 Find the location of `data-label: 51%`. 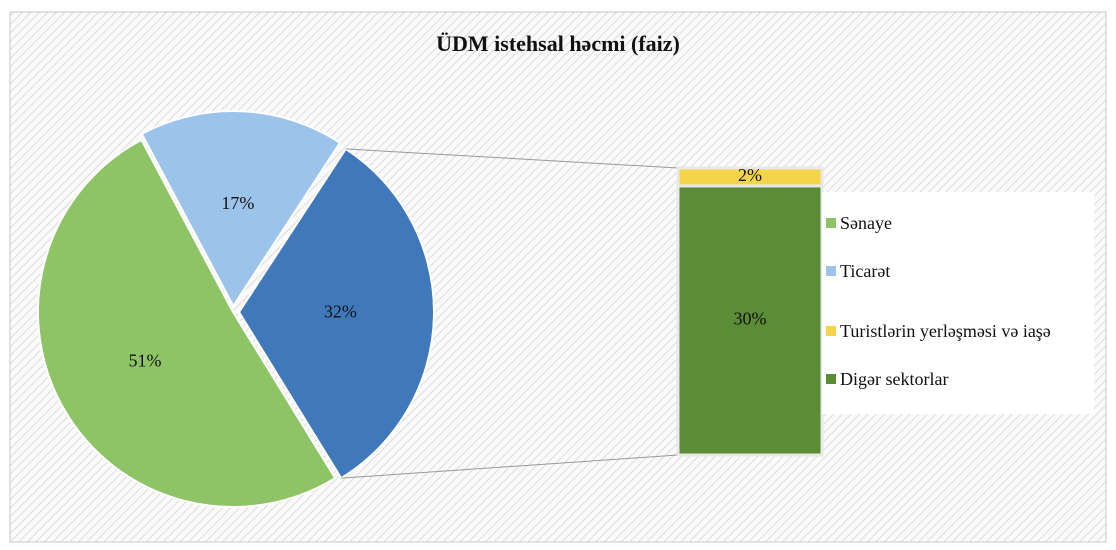

data-label: 51% is located at coordinates (145, 361).